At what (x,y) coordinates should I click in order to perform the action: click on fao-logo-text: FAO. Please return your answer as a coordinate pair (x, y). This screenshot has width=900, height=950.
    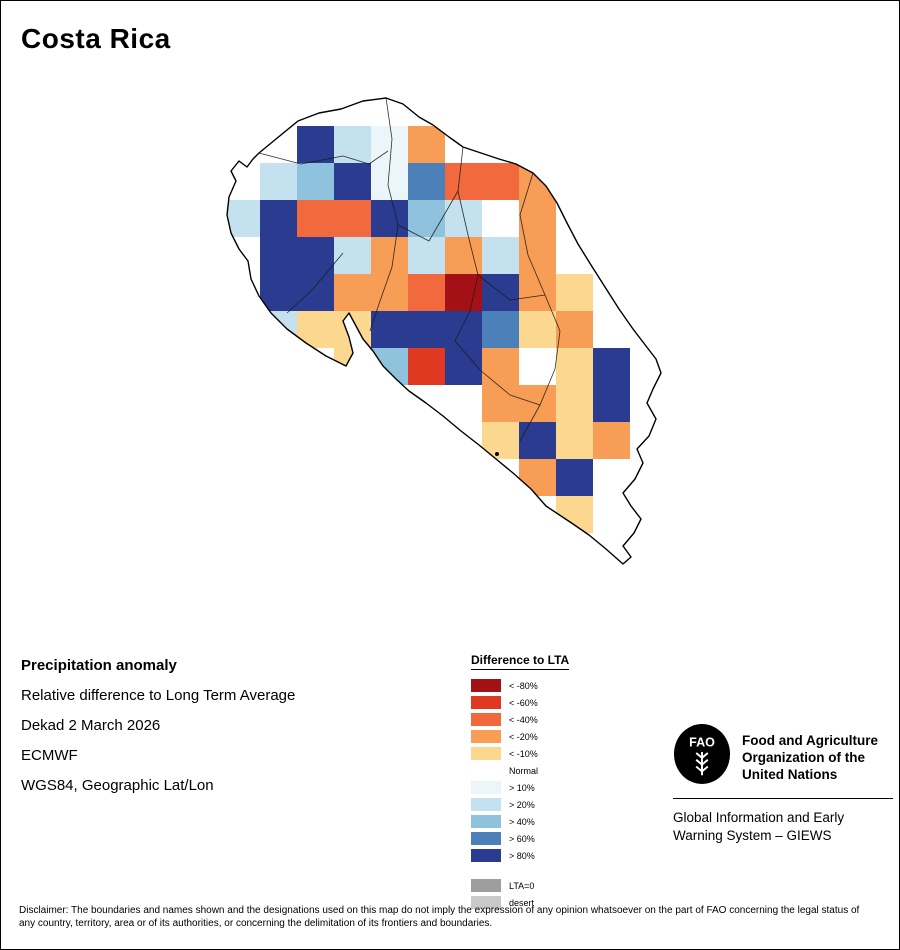
    Looking at the image, I should click on (702, 742).